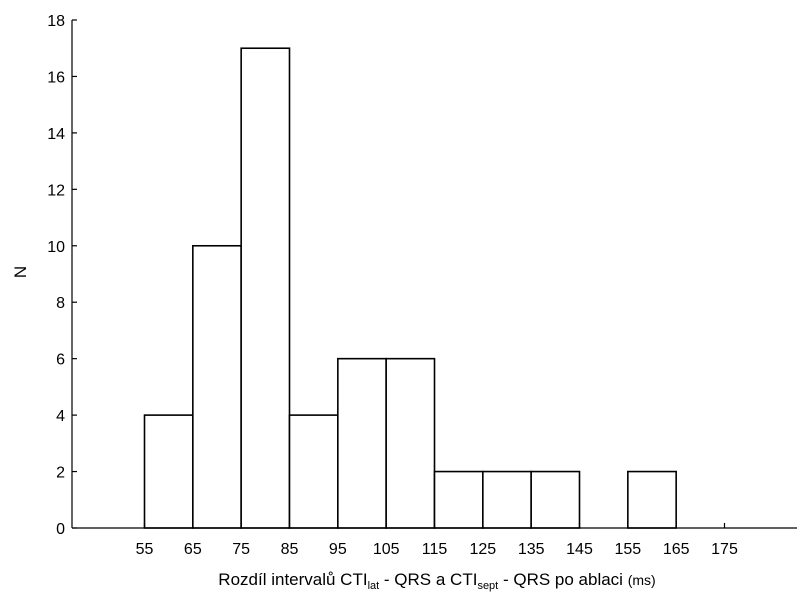 This screenshot has width=800, height=605. What do you see at coordinates (60, 360) in the screenshot?
I see `y-tick-label: 6` at bounding box center [60, 360].